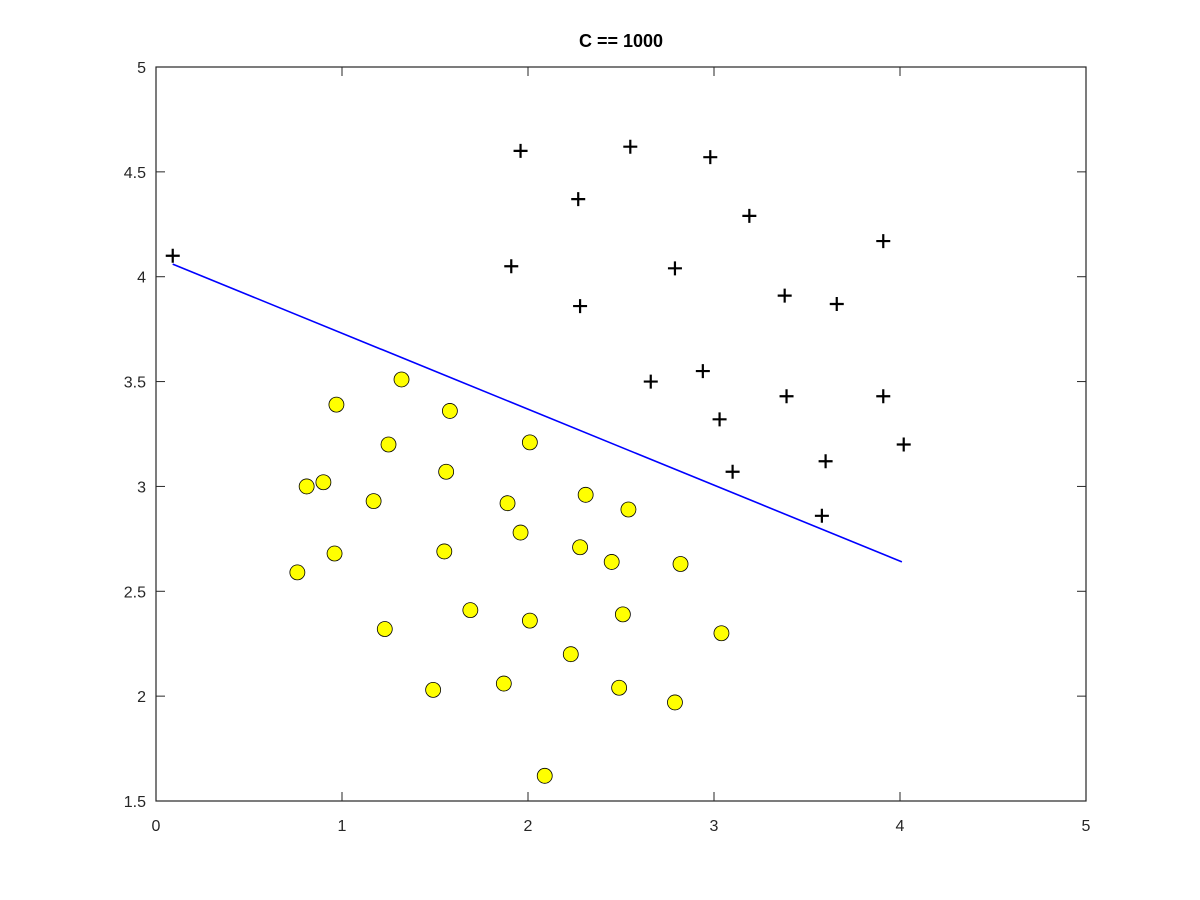 This screenshot has height=900, width=1200. Describe the element at coordinates (342, 826) in the screenshot. I see `x-tick-label: 1` at that location.